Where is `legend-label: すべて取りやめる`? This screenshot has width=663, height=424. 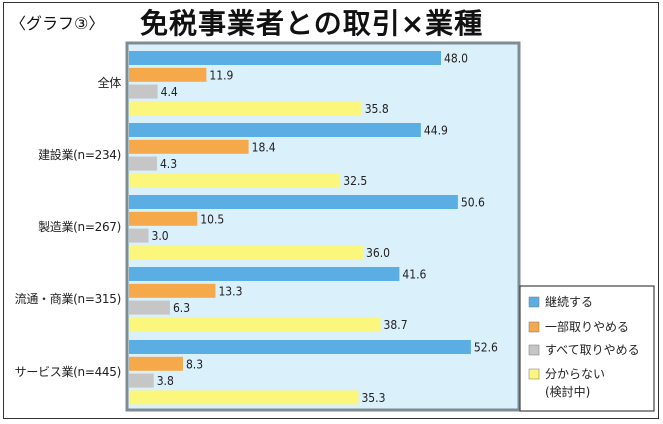 legend-label: すべて取りやめる is located at coordinates (592, 350).